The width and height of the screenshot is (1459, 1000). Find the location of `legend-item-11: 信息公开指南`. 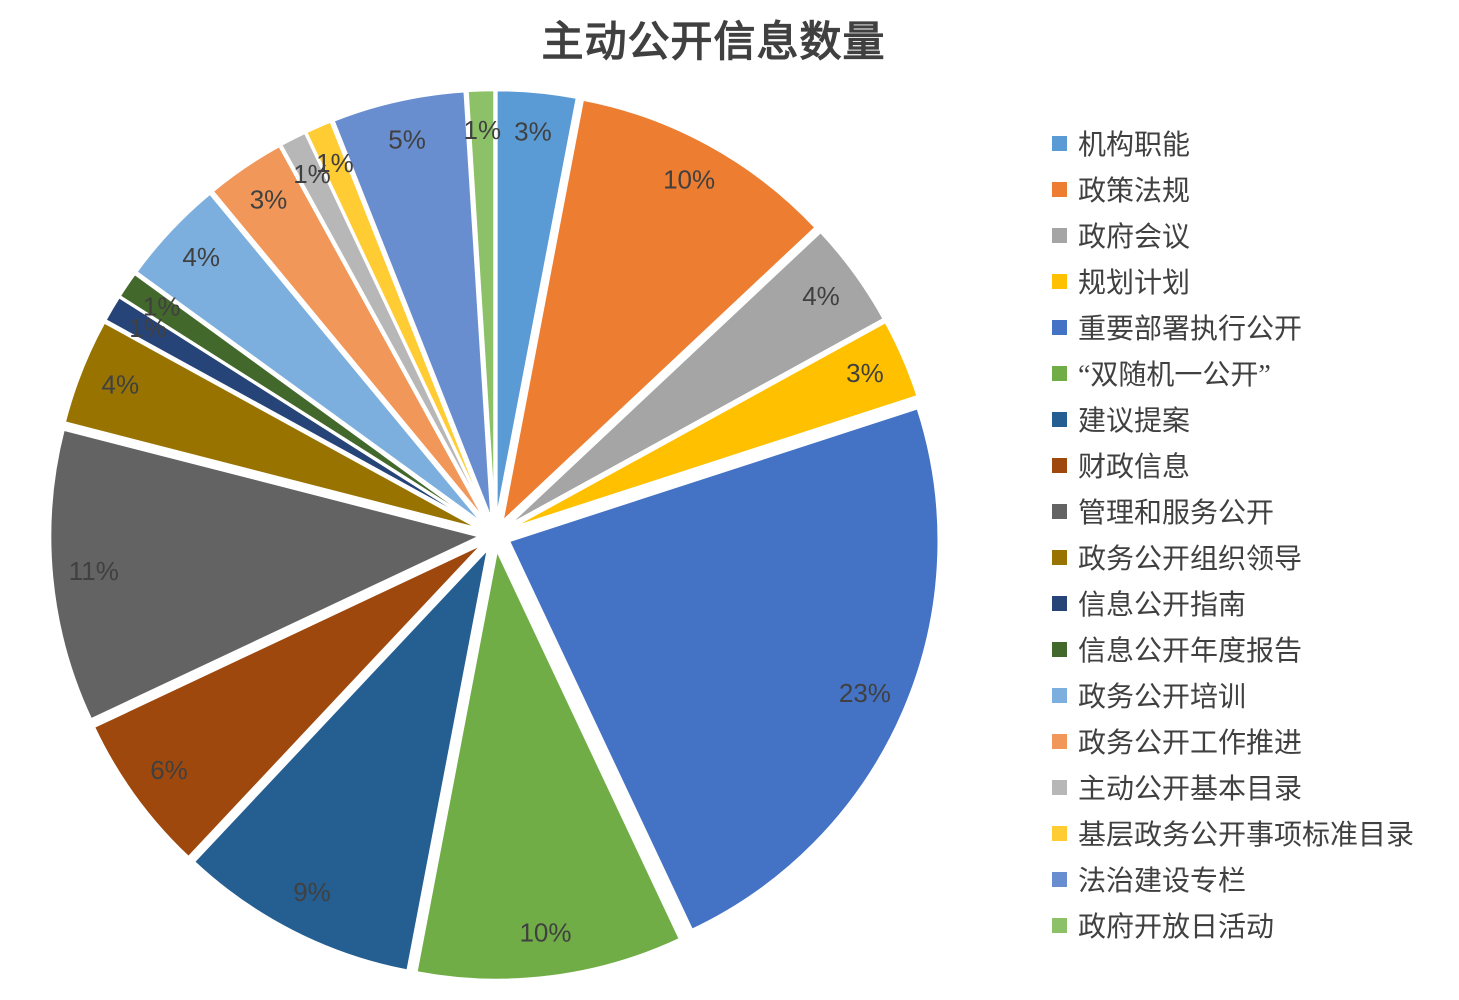

legend-item-11: 信息公开指南 is located at coordinates (1233, 603).